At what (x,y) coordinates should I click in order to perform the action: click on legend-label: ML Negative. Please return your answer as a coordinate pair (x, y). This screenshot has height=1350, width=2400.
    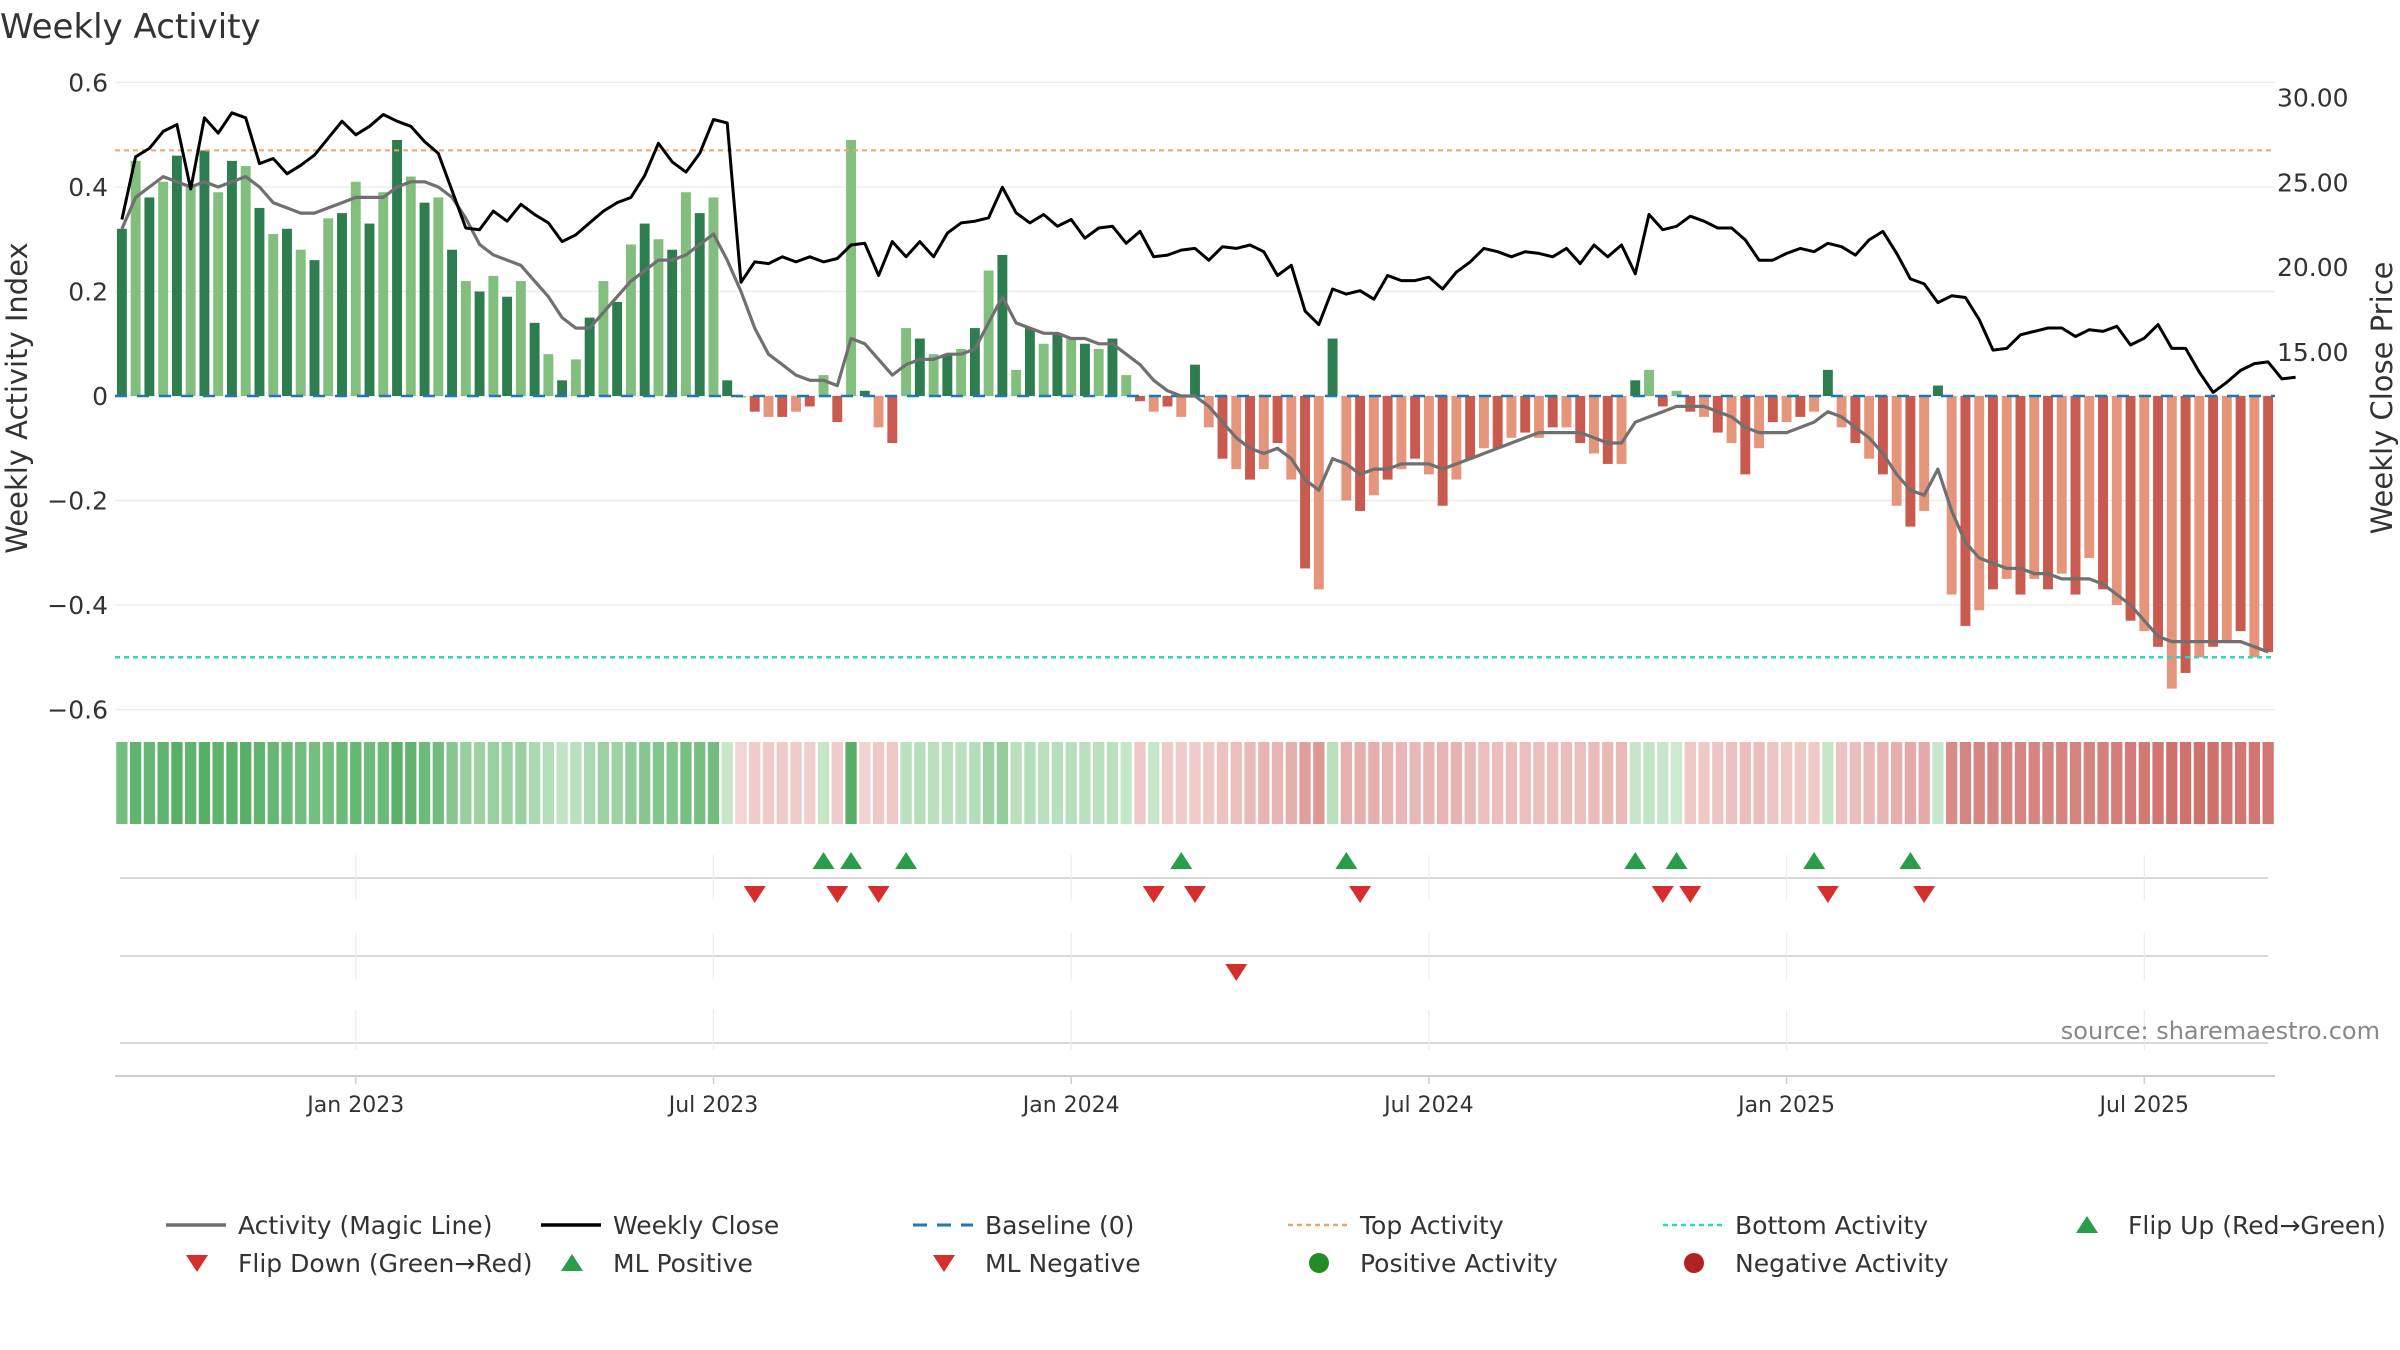
    Looking at the image, I should click on (1063, 1263).